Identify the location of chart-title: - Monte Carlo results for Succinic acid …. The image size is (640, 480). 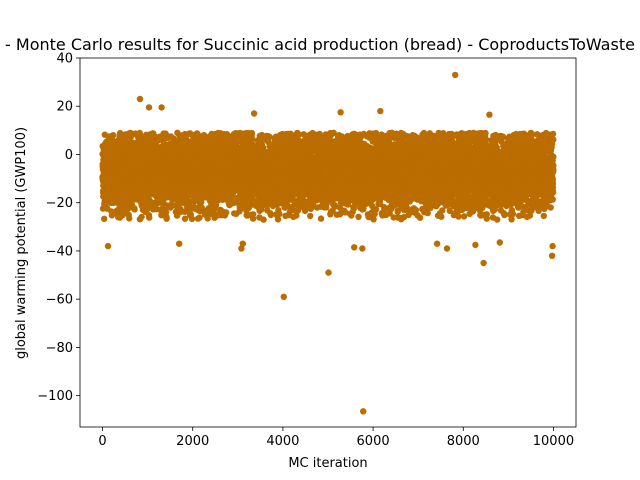
(320, 44).